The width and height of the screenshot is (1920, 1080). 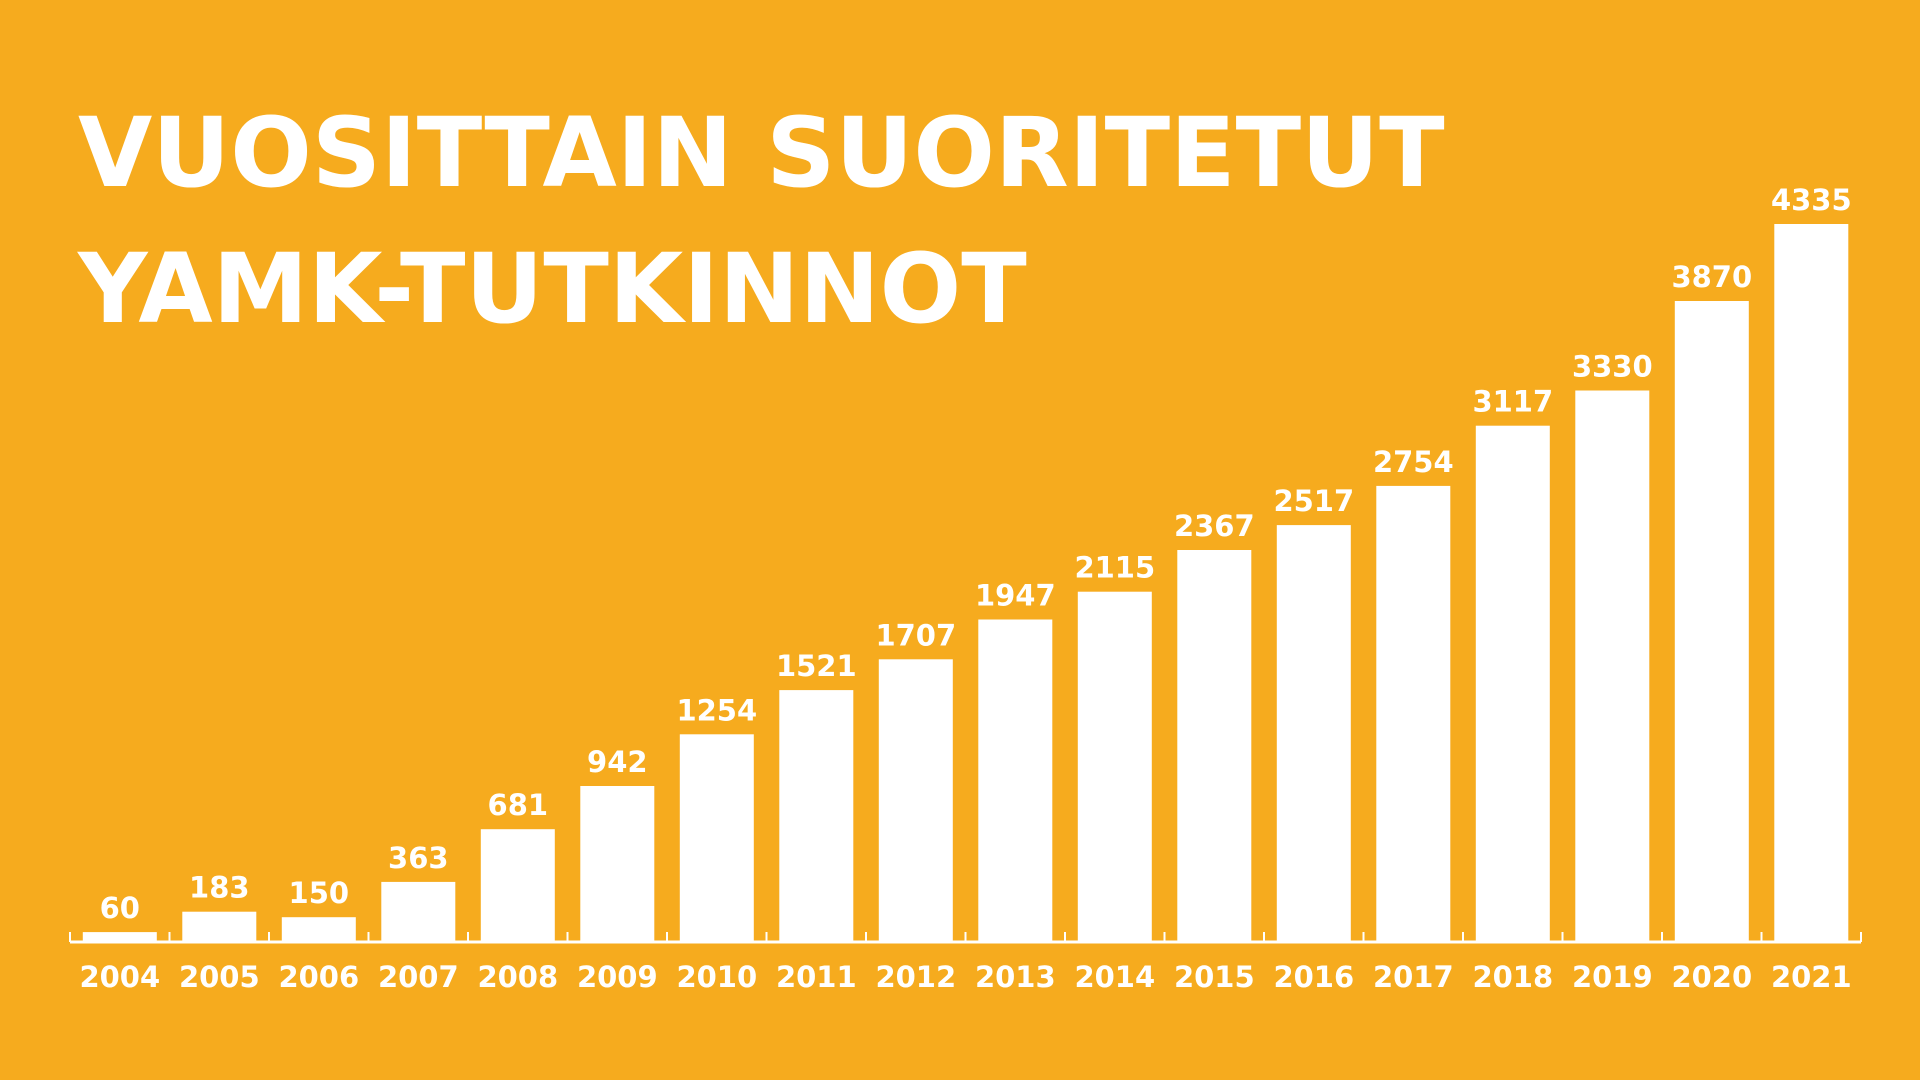 I want to click on bar-2011, so click(x=816, y=816).